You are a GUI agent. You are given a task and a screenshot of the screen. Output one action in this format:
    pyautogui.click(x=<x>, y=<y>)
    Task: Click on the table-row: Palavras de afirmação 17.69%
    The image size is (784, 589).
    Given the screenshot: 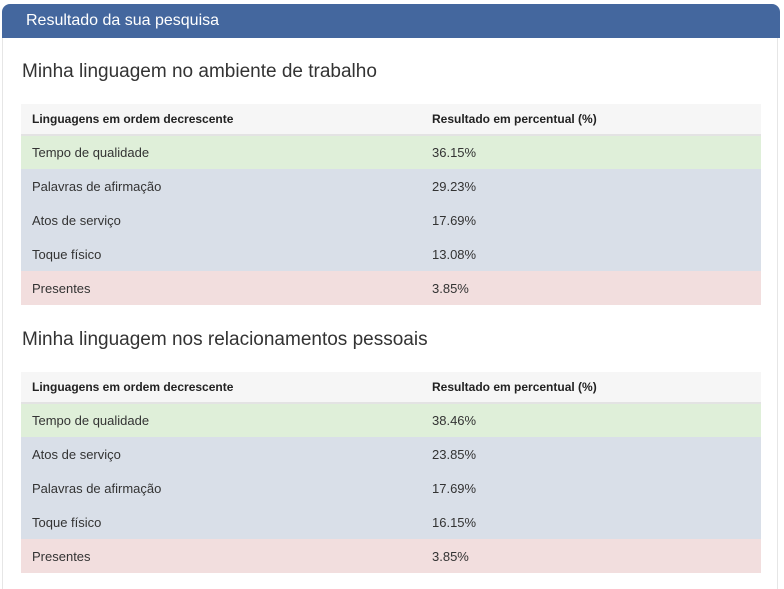 What is the action you would take?
    pyautogui.click(x=391, y=488)
    